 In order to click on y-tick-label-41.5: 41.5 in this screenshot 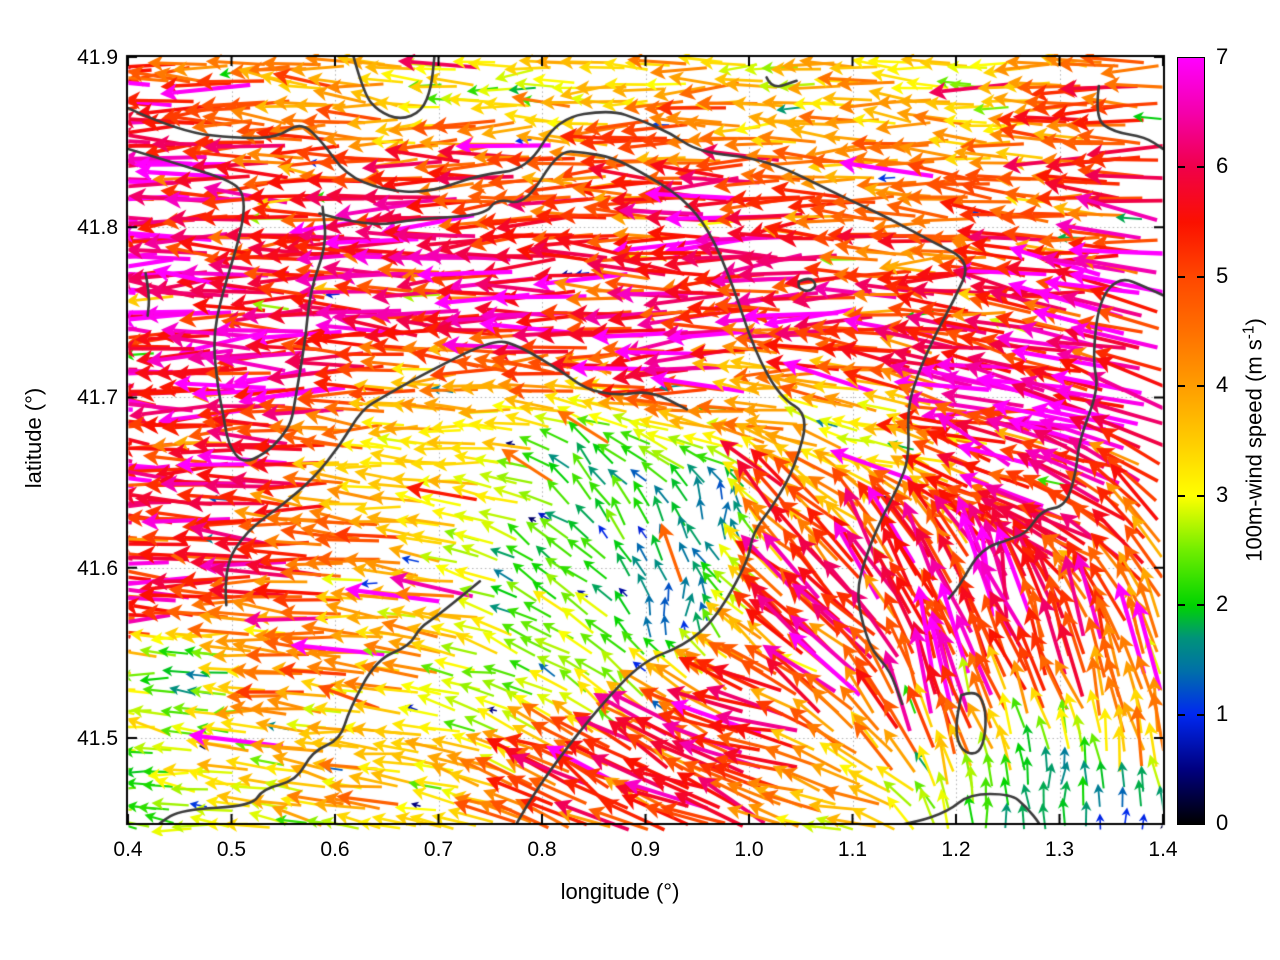, I will do `click(97, 738)`.